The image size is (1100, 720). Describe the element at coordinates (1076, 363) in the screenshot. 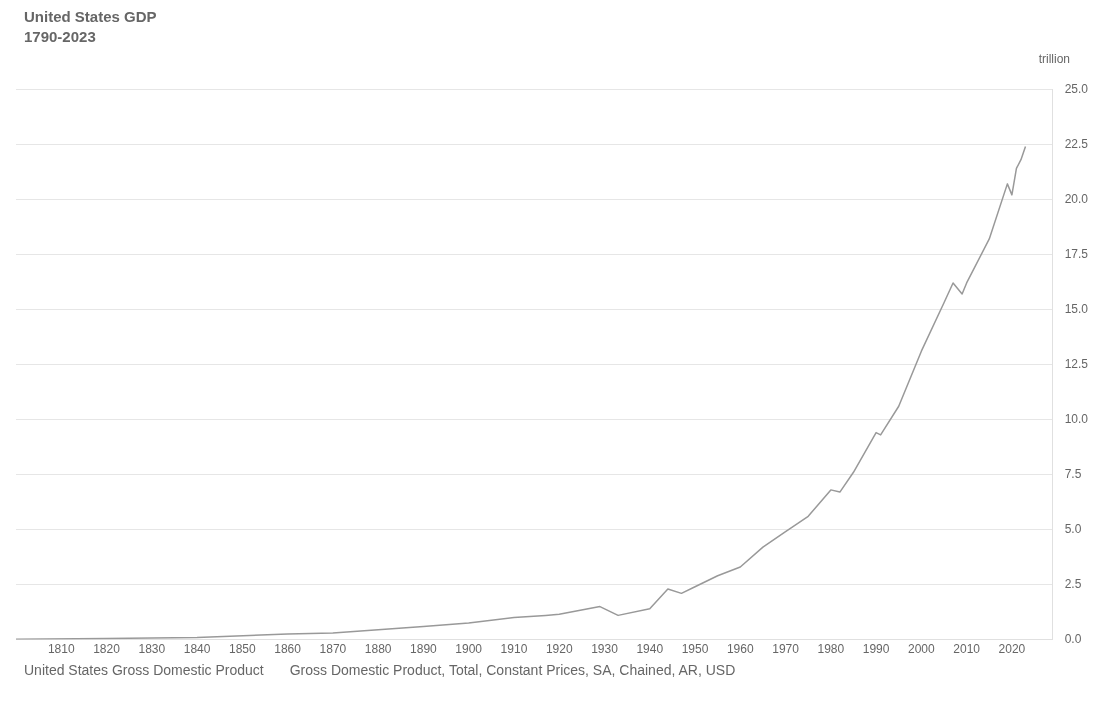

I see `y-tick-label: 12.5` at that location.